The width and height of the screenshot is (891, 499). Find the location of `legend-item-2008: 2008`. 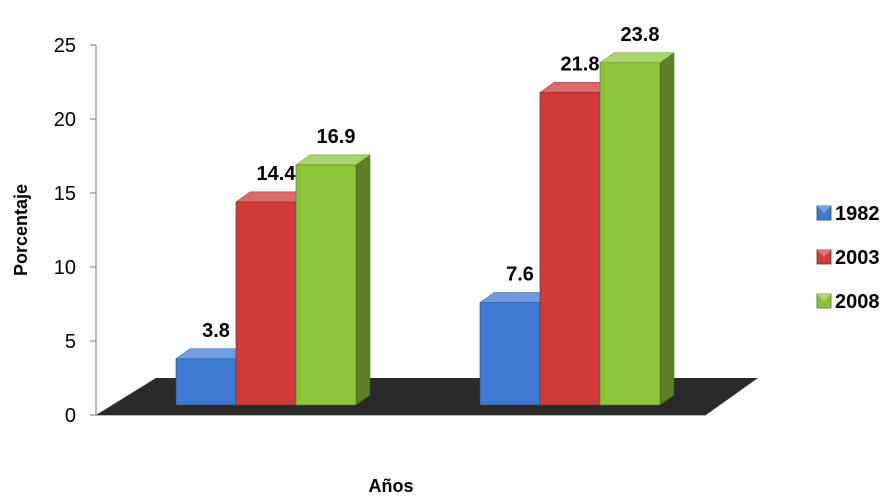

legend-item-2008: 2008 is located at coordinates (848, 302).